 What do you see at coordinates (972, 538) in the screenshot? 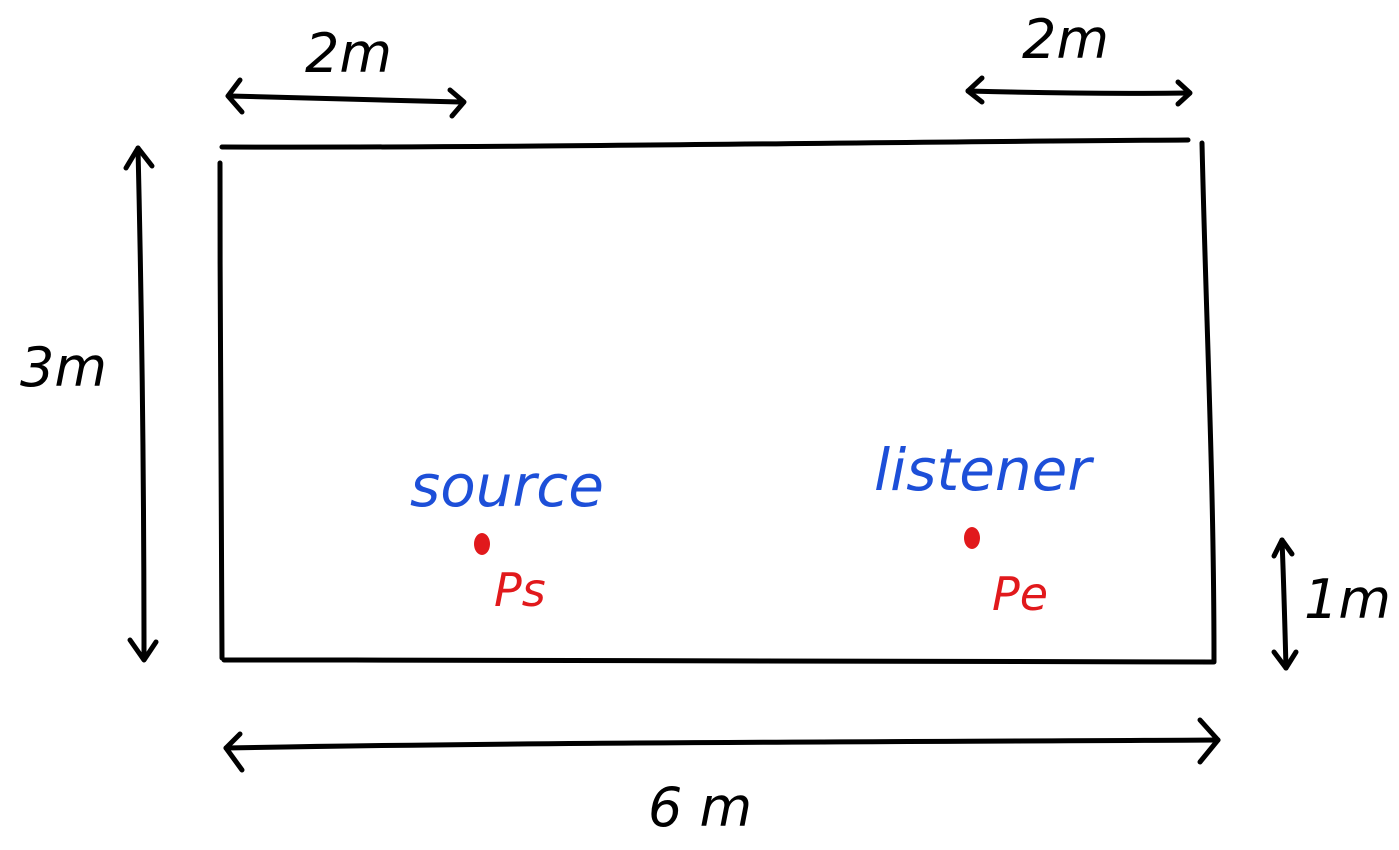
I see `listener-point` at bounding box center [972, 538].